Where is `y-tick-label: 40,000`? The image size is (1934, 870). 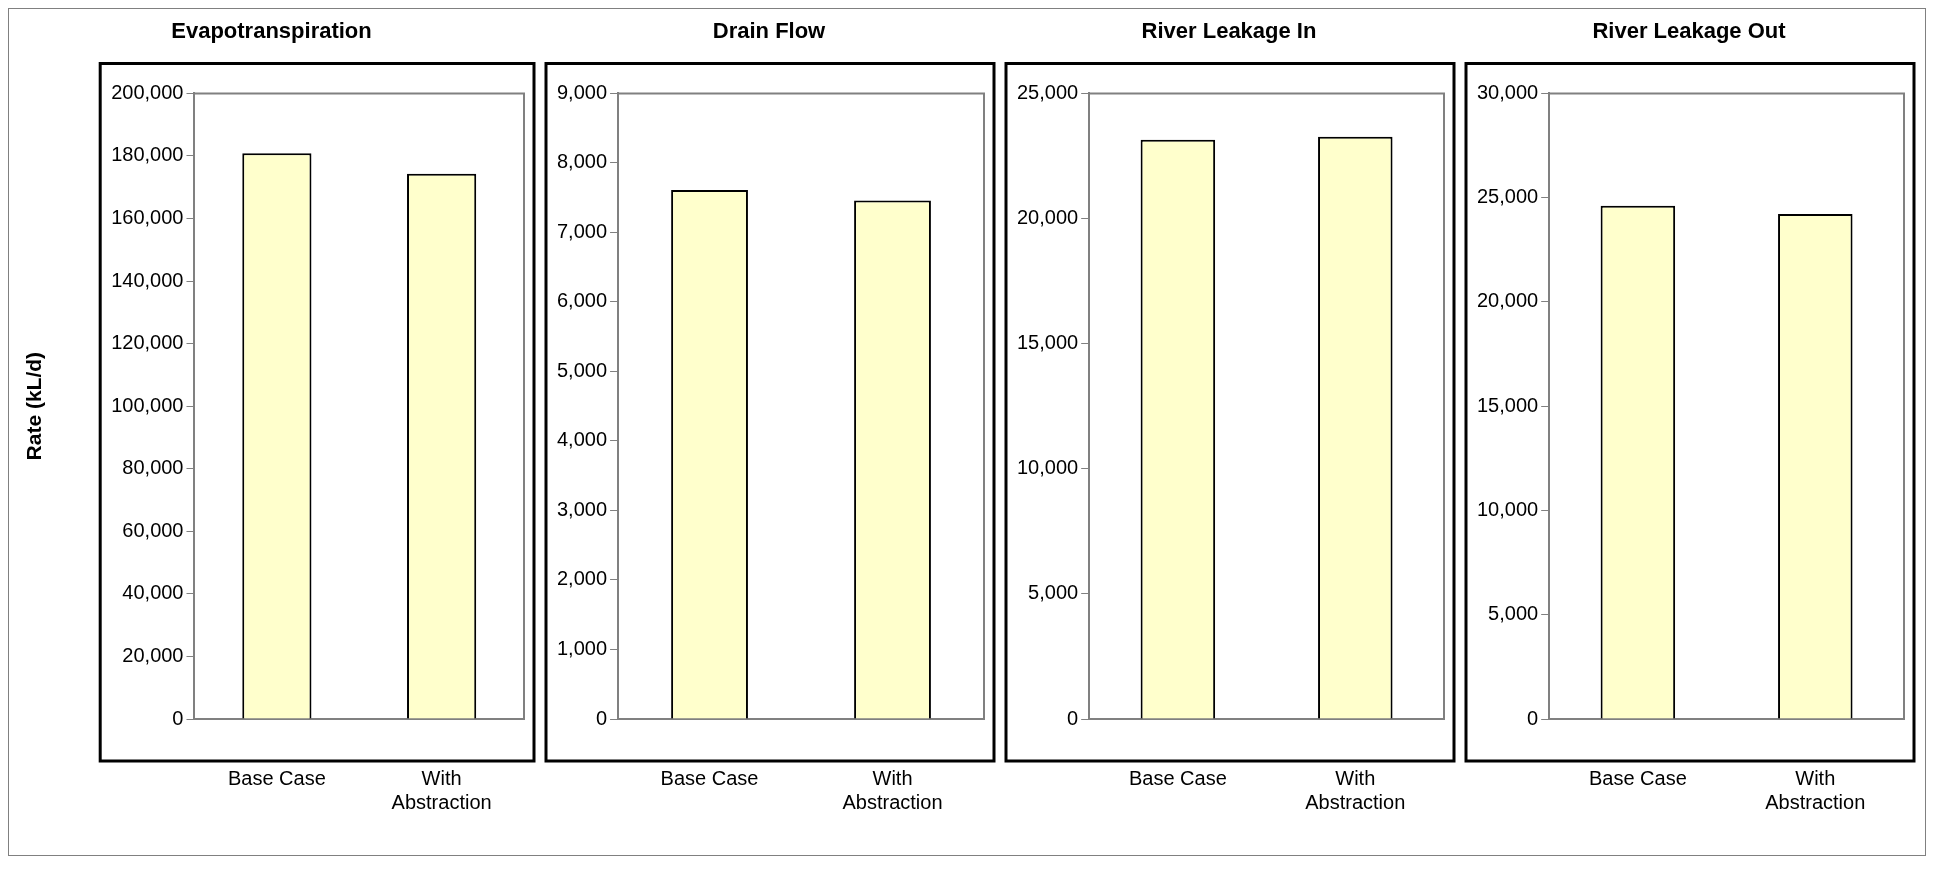 y-tick-label: 40,000 is located at coordinates (153, 592).